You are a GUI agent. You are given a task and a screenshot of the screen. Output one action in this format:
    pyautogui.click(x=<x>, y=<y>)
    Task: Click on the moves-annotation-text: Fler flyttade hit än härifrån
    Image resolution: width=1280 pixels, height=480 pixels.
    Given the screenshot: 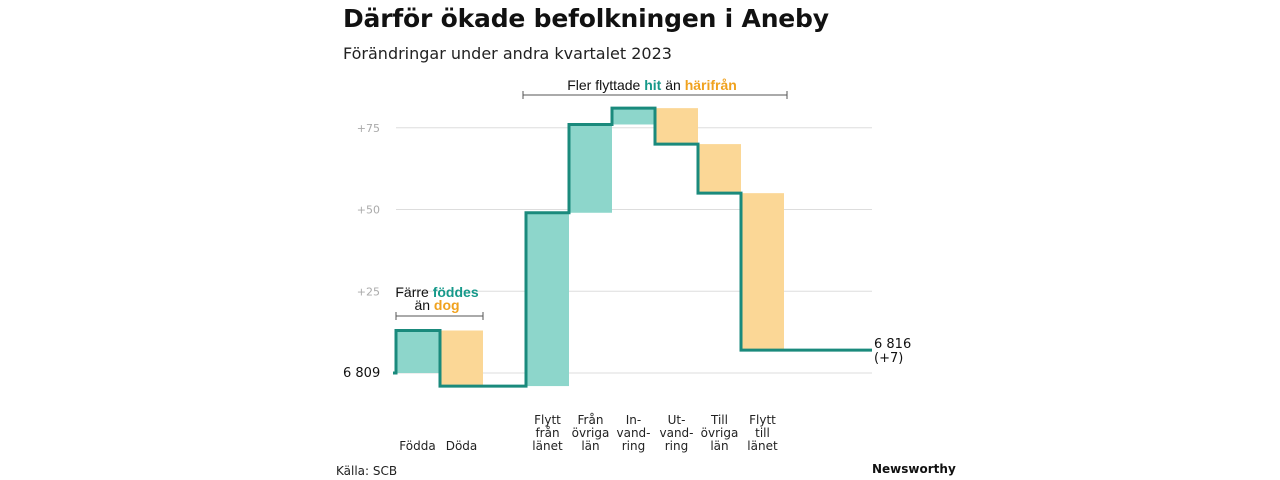 What is the action you would take?
    pyautogui.click(x=652, y=85)
    